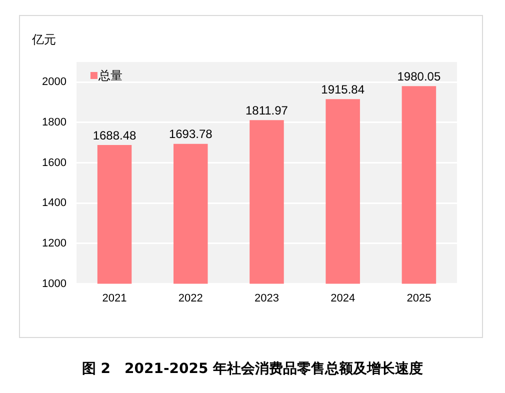 This screenshot has height=393, width=505. What do you see at coordinates (419, 77) in the screenshot?
I see `data-label: 1980.05` at bounding box center [419, 77].